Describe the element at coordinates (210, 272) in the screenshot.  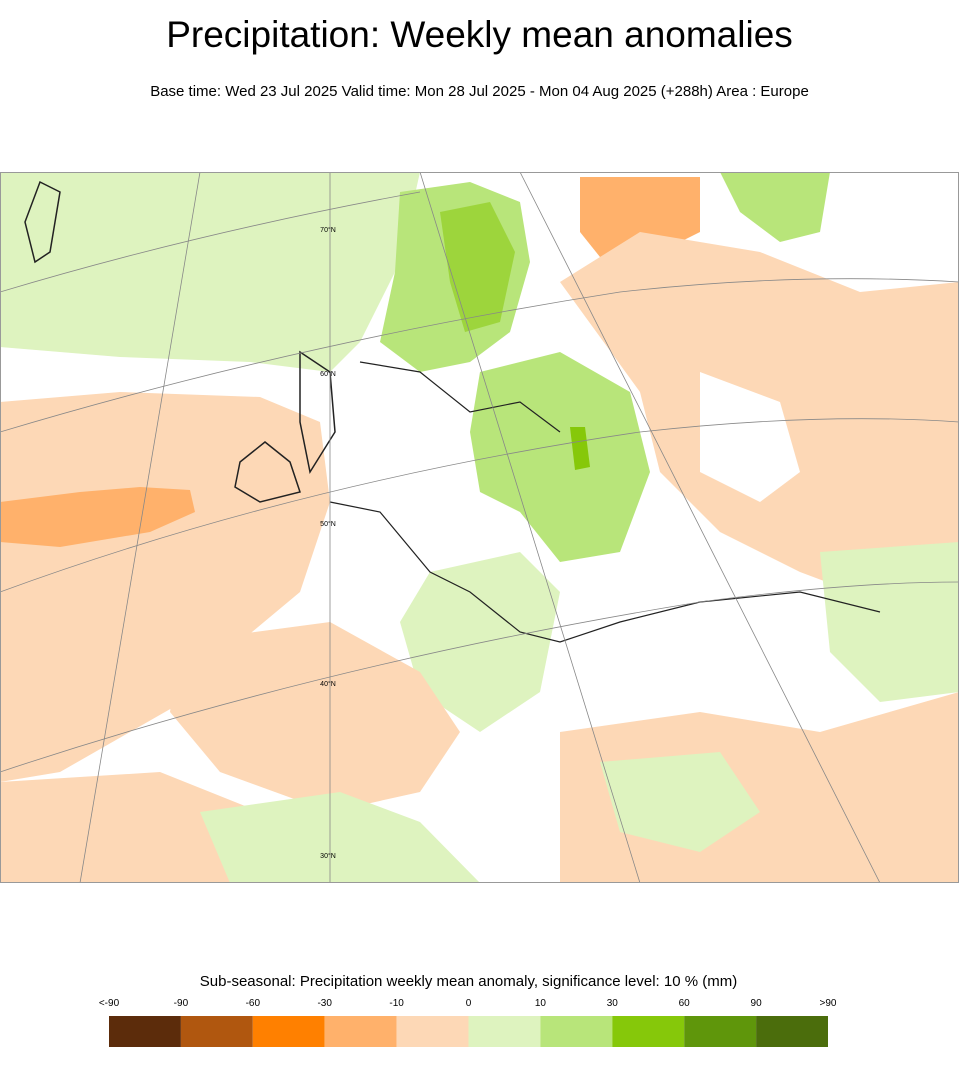
I see `area-light-green` at that location.